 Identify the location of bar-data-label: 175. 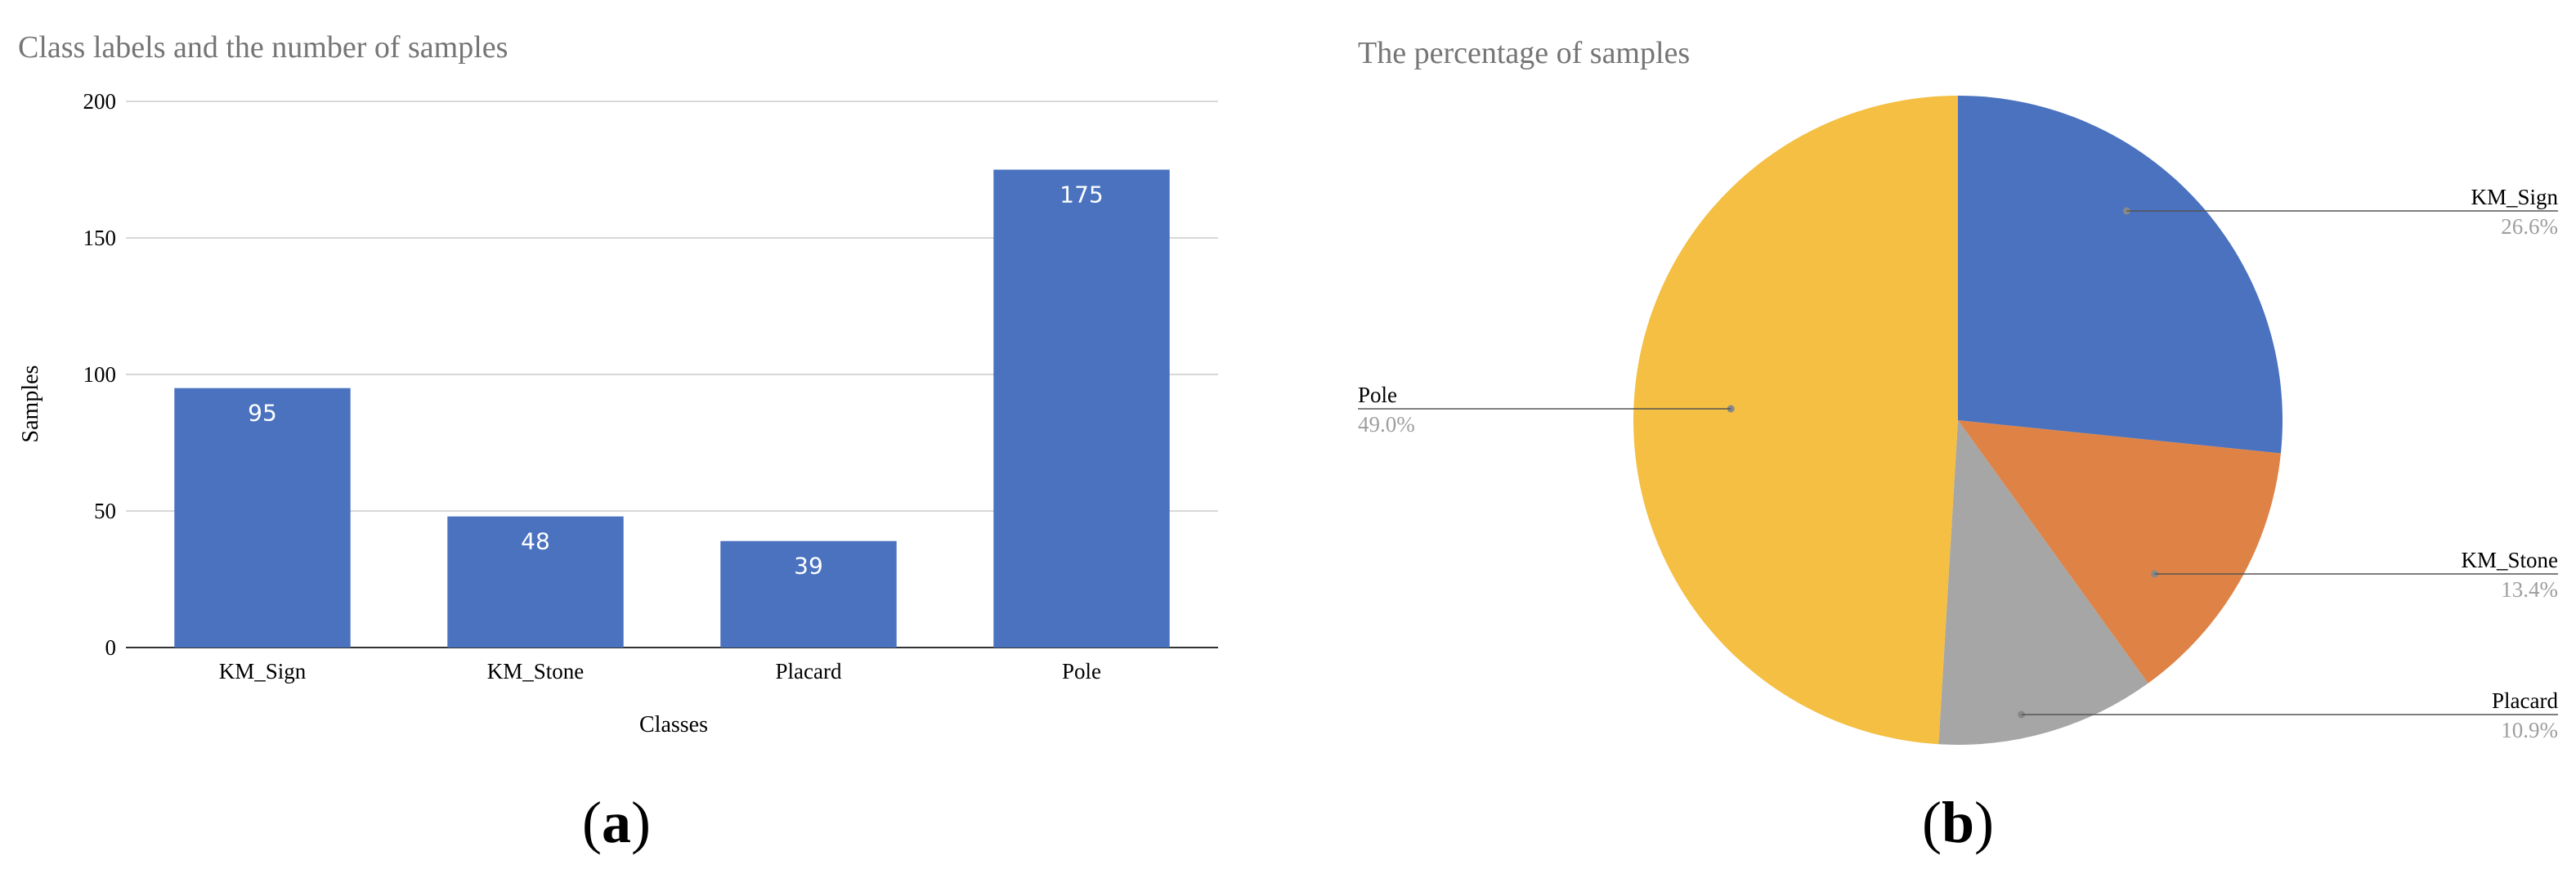
(1081, 195).